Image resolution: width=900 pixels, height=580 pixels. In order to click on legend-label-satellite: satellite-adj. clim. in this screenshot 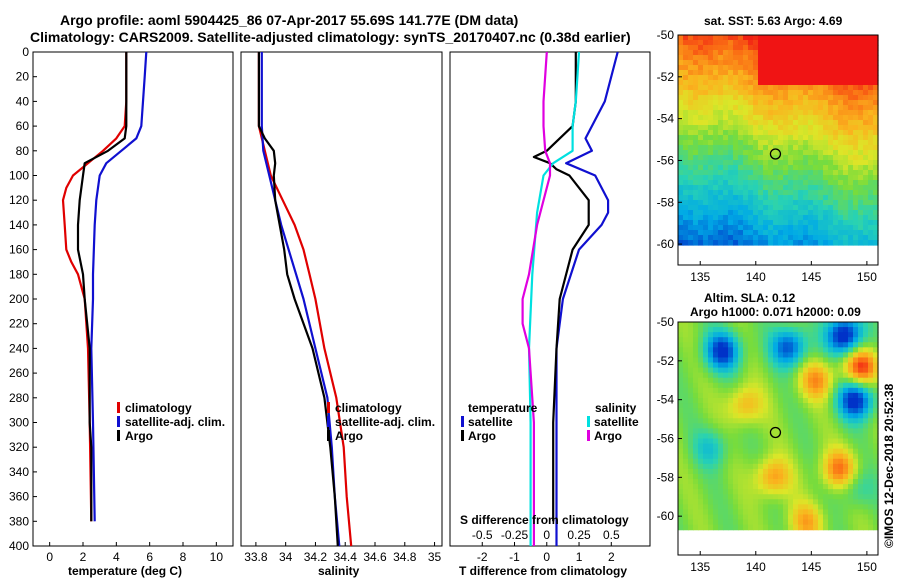, I will do `click(385, 422)`.